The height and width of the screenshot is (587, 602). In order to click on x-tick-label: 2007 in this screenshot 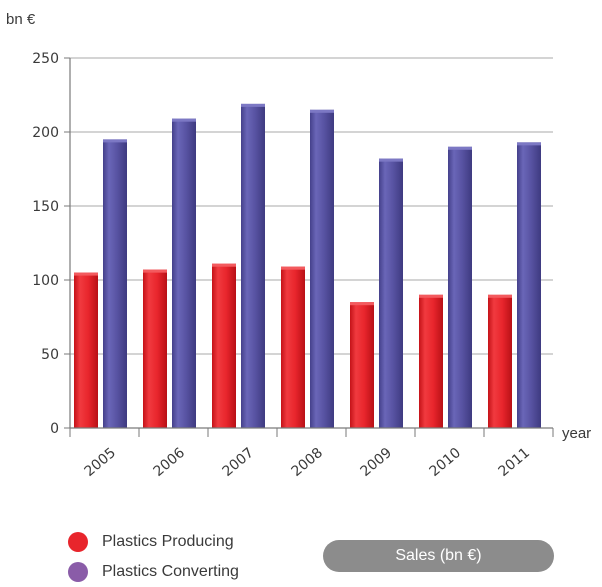, I will do `click(238, 462)`.